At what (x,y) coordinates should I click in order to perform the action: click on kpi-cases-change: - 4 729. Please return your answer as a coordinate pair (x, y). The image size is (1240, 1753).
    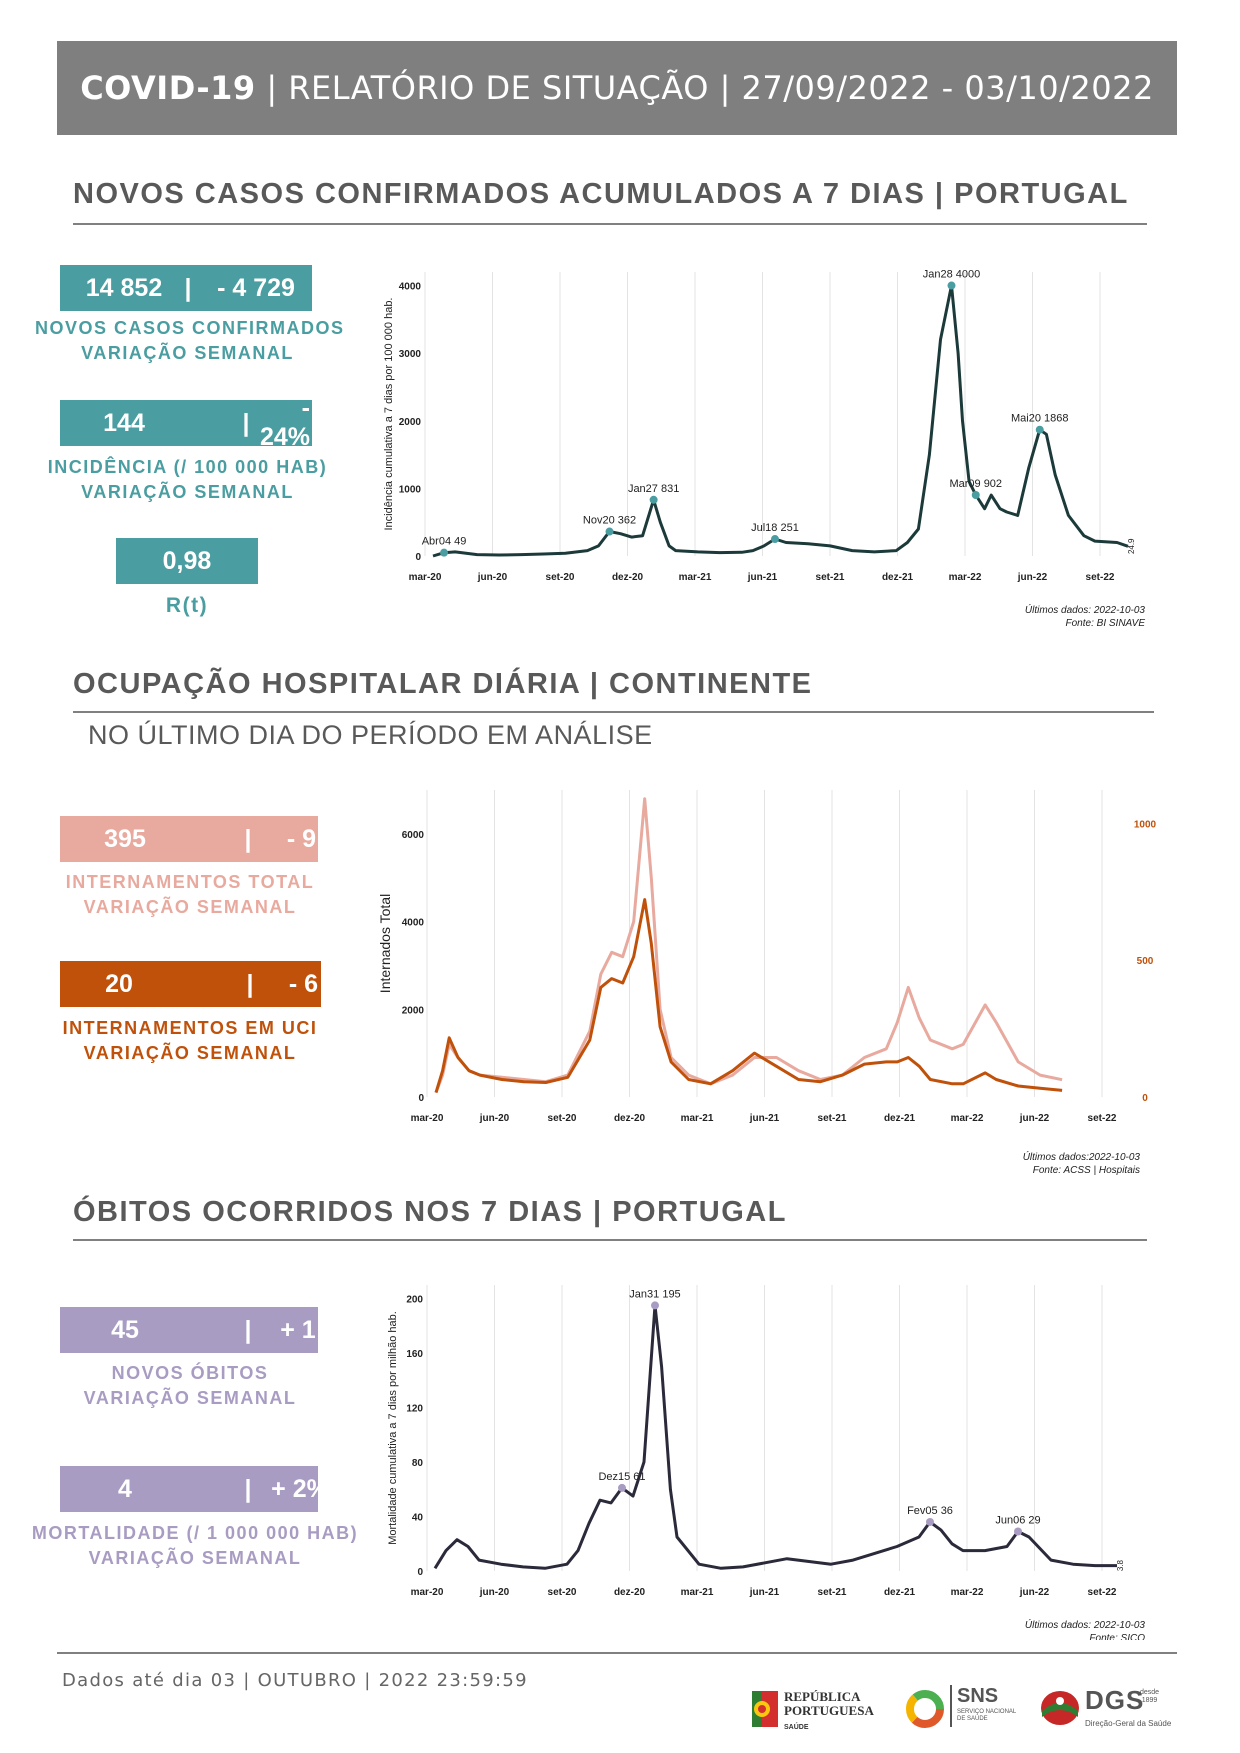
    Looking at the image, I should click on (256, 287).